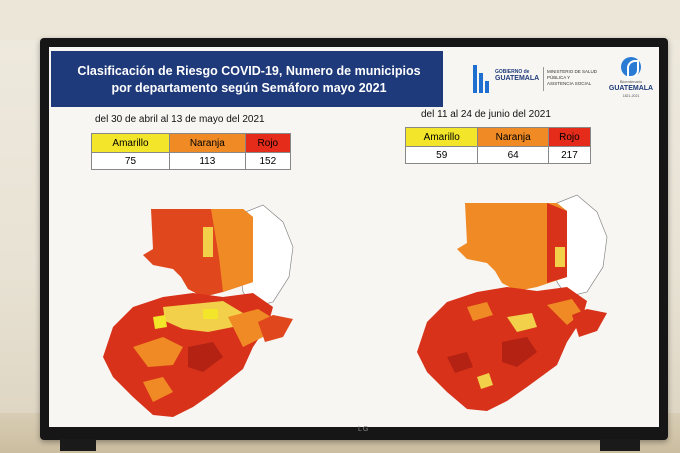 The width and height of the screenshot is (680, 453). What do you see at coordinates (441, 155) in the screenshot?
I see `value-amarillo: 59` at bounding box center [441, 155].